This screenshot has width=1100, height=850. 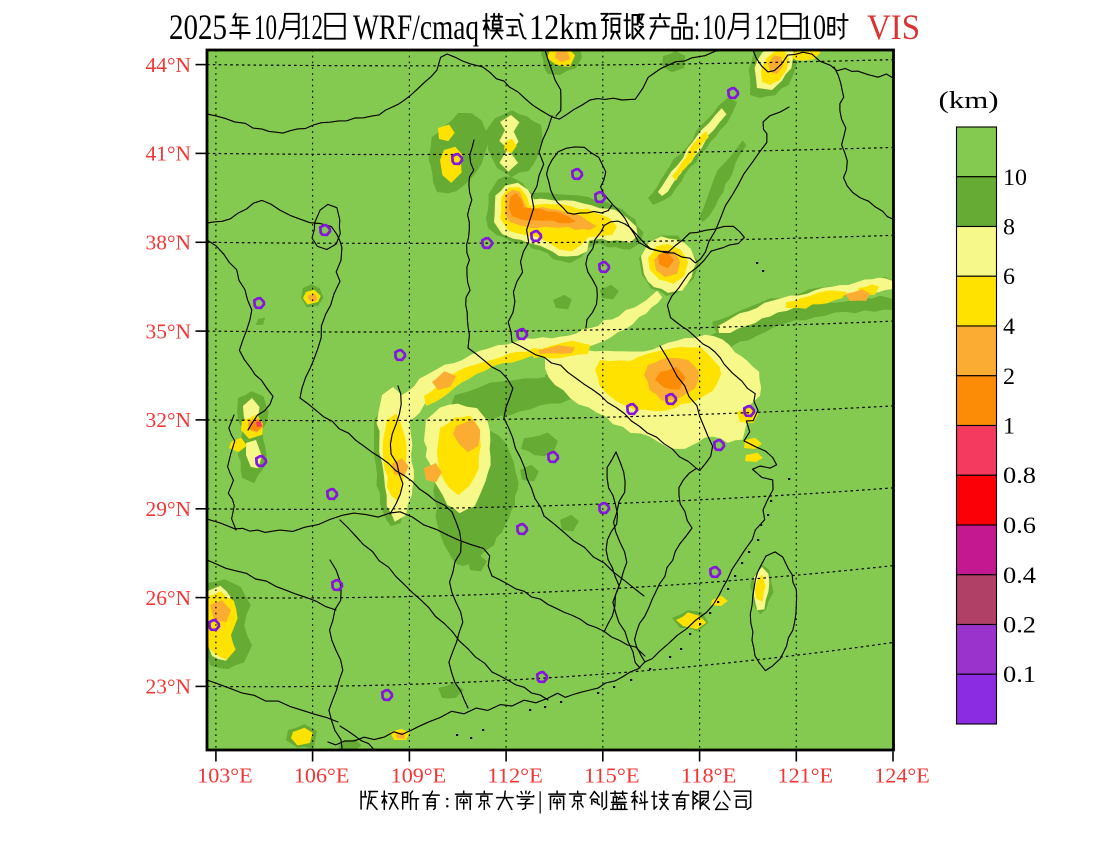 What do you see at coordinates (1009, 326) in the screenshot?
I see `svg-text: 4` at bounding box center [1009, 326].